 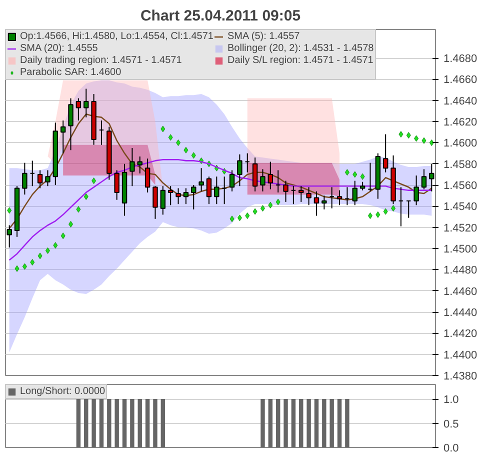 What do you see at coordinates (461, 292) in the screenshot?
I see `y-tick-label: 1.4460` at bounding box center [461, 292].